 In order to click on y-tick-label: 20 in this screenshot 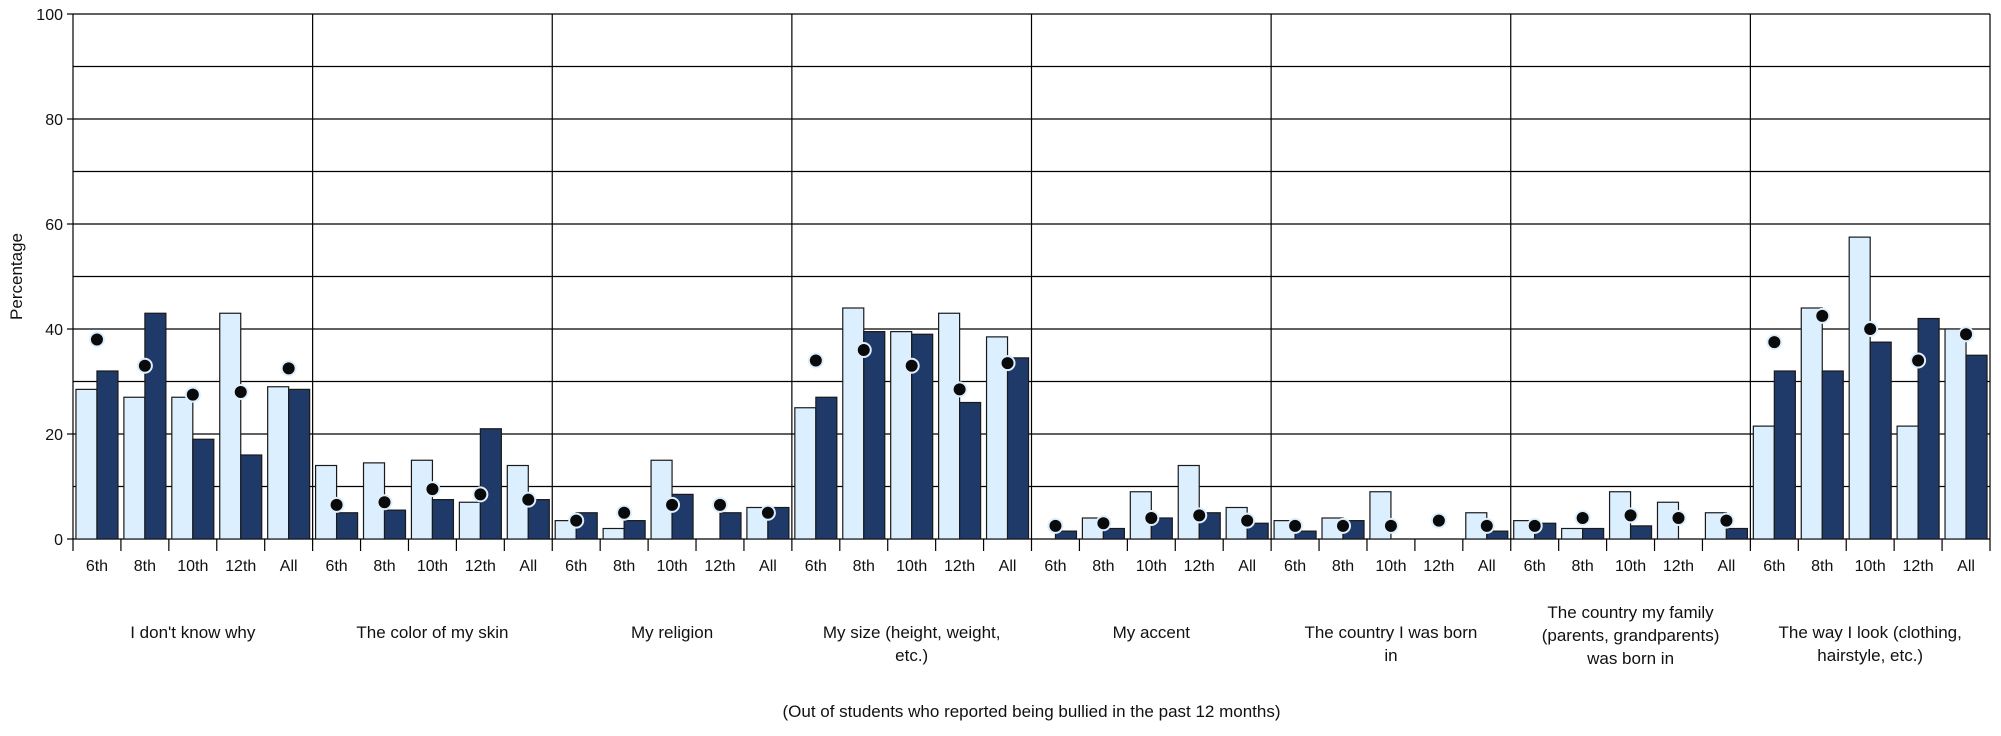, I will do `click(54, 435)`.